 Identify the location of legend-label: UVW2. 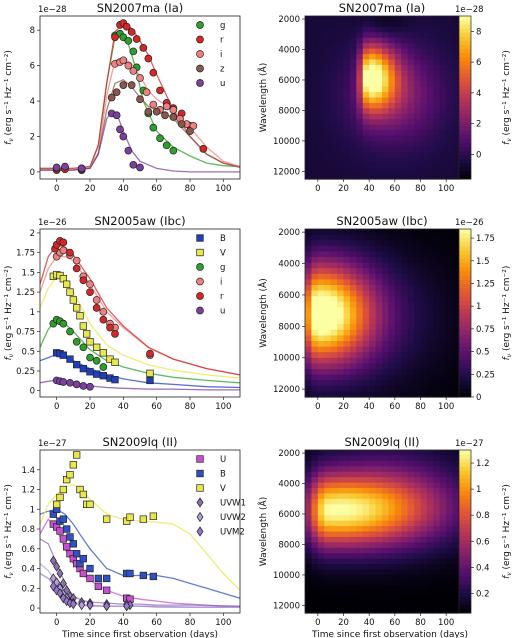
(233, 518).